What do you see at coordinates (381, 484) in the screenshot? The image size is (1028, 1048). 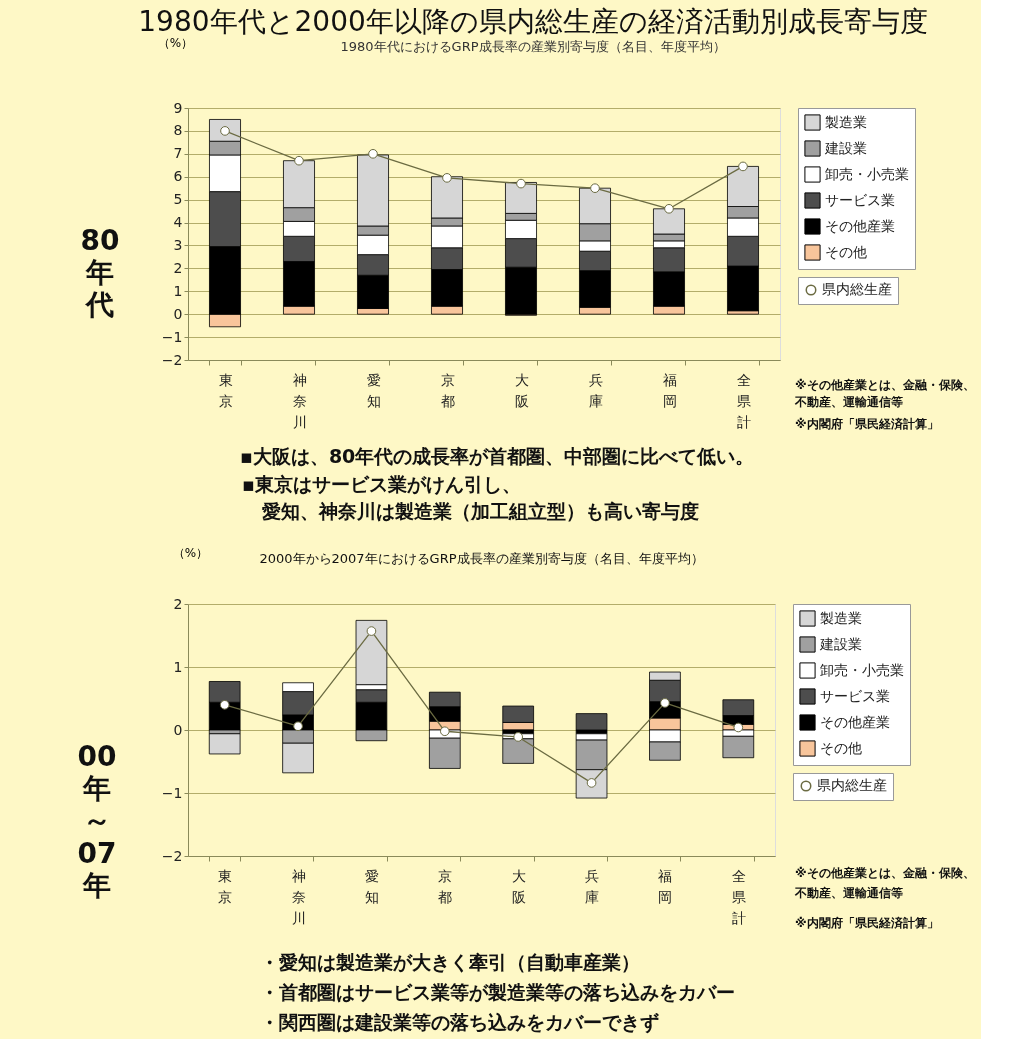 I see `text: ▪東京はサービス業がけん引し、` at bounding box center [381, 484].